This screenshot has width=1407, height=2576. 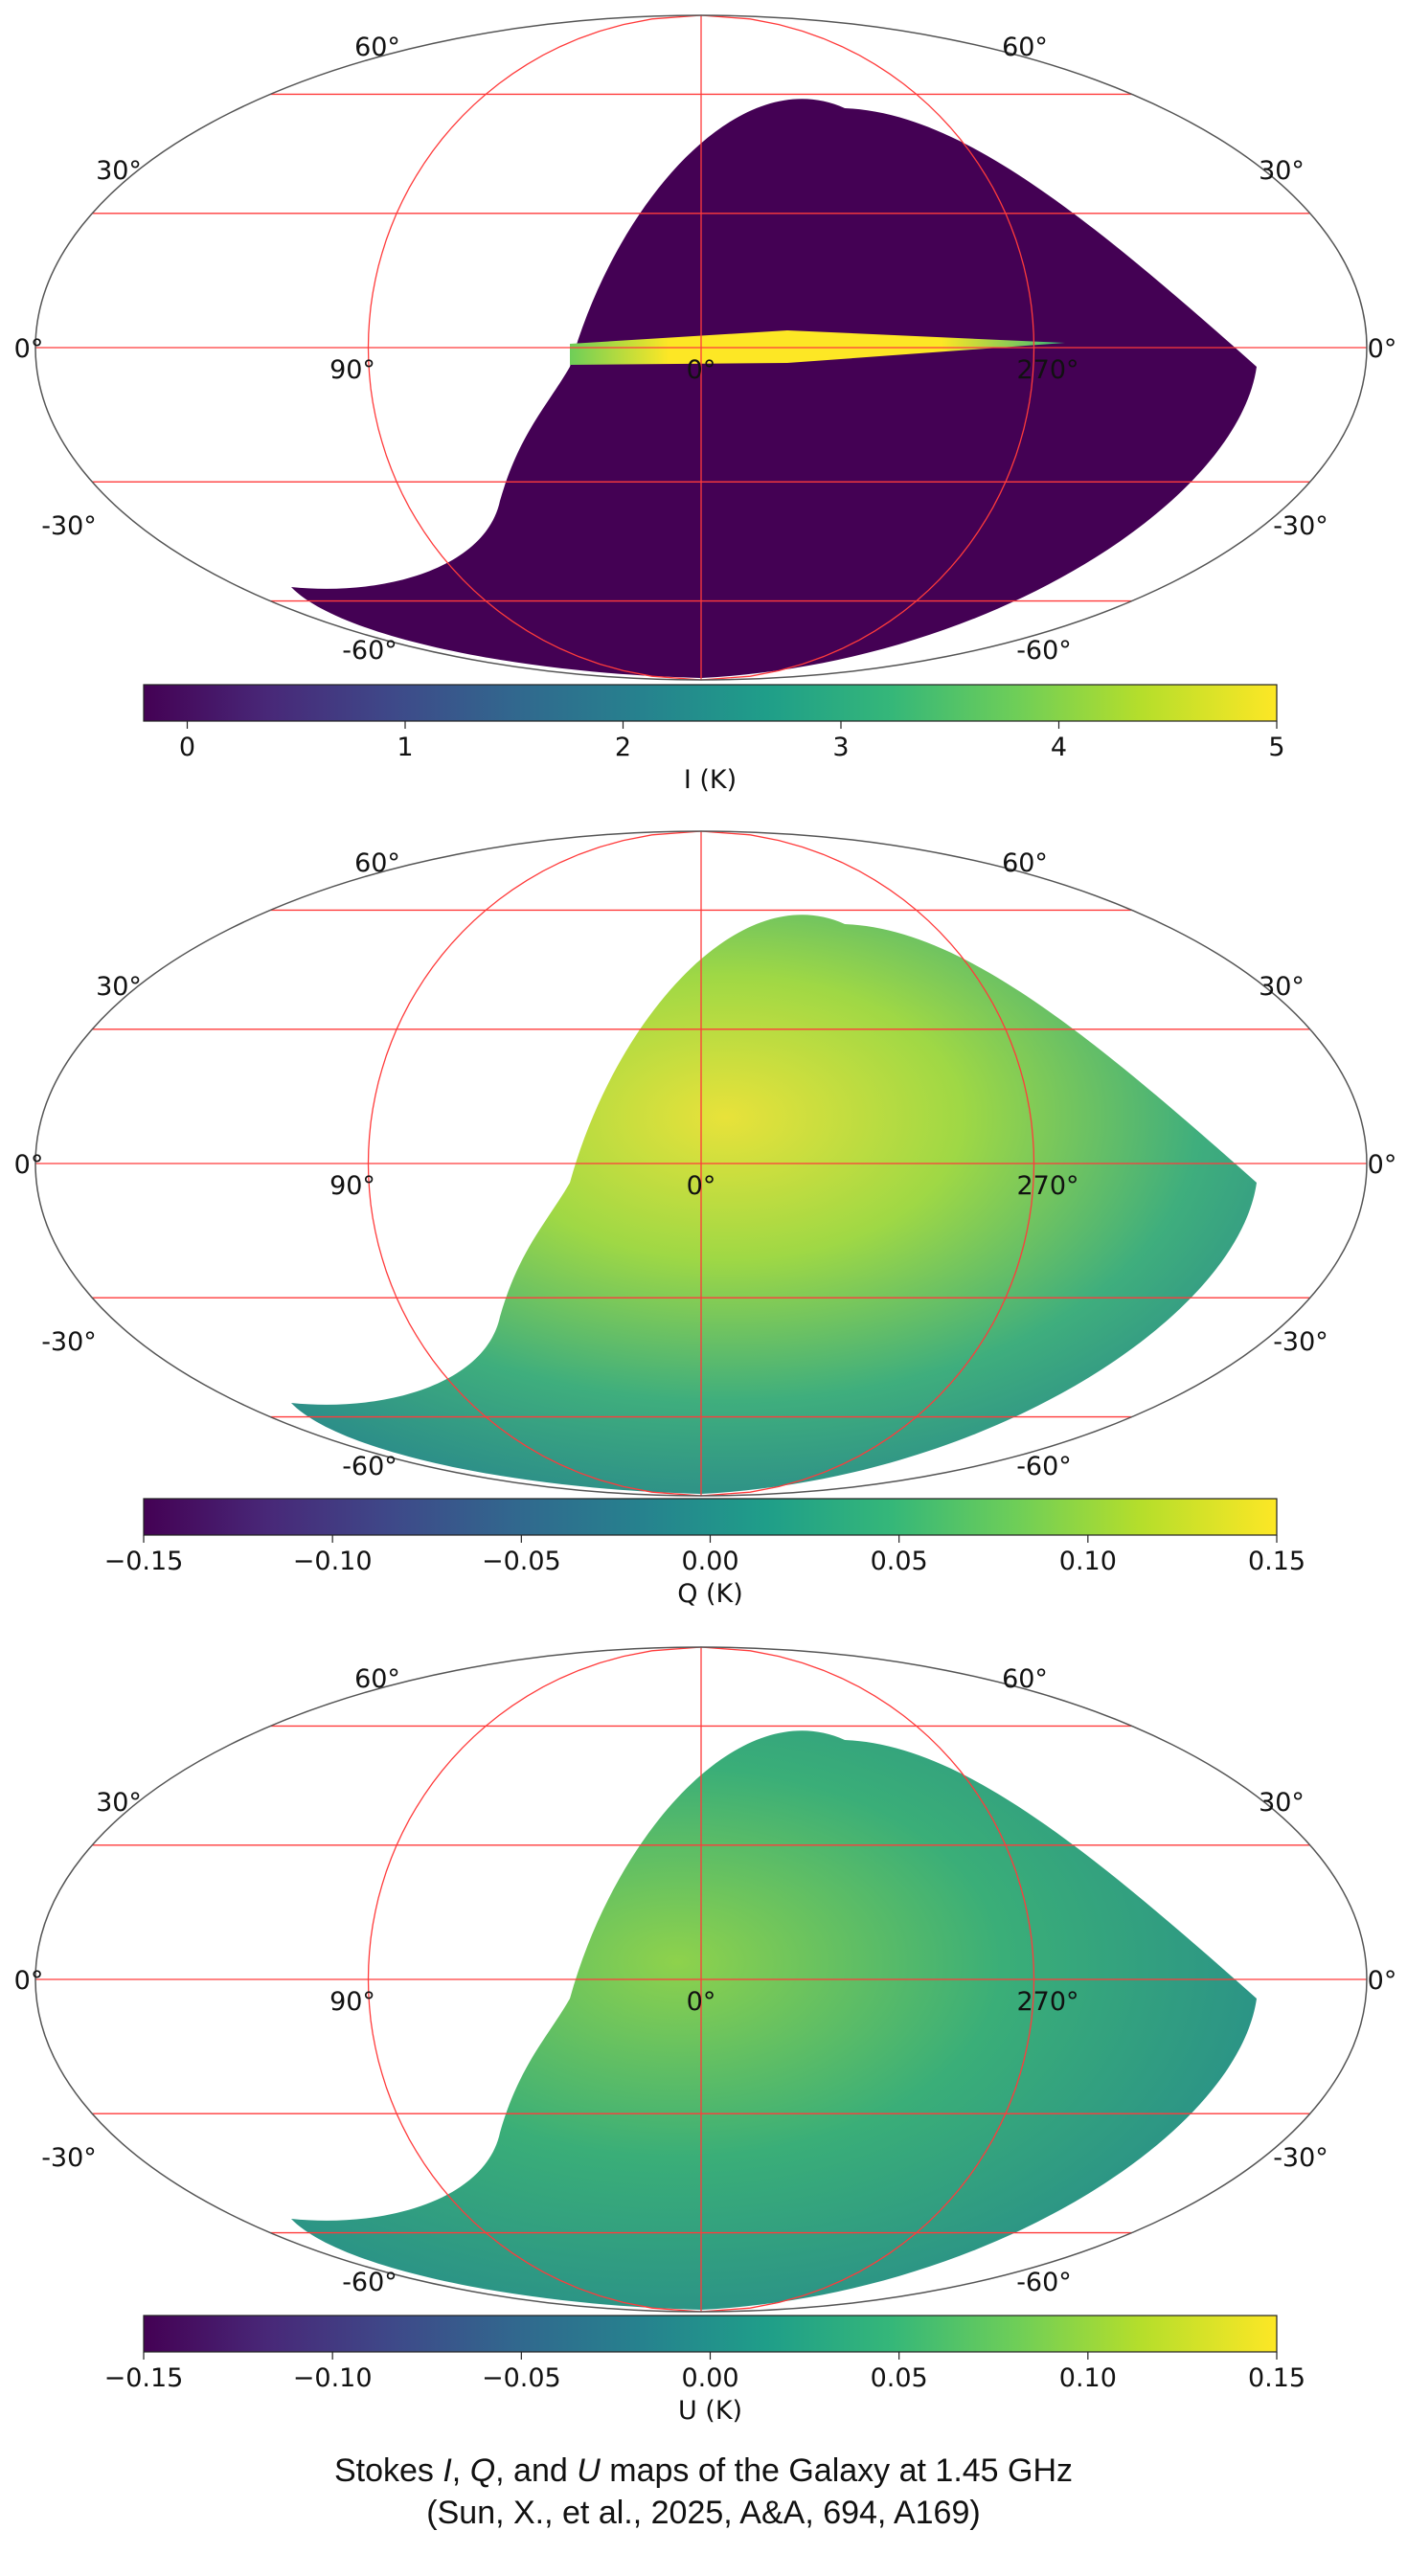 What do you see at coordinates (536, 2470) in the screenshot?
I see `caption-text: , and` at bounding box center [536, 2470].